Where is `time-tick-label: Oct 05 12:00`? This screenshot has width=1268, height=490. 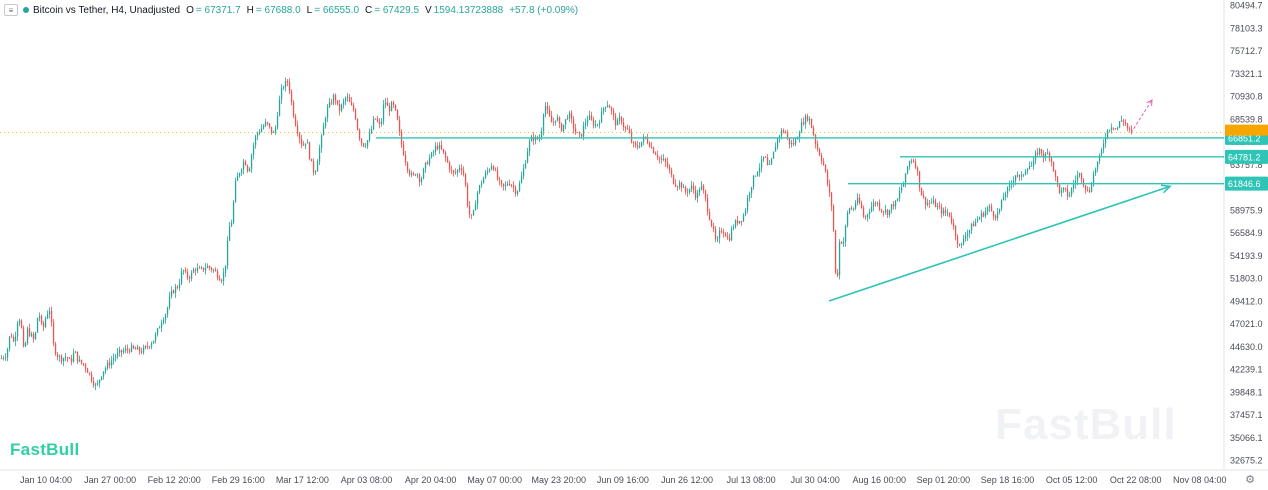
time-tick-label: Oct 05 12:00 is located at coordinates (1072, 480).